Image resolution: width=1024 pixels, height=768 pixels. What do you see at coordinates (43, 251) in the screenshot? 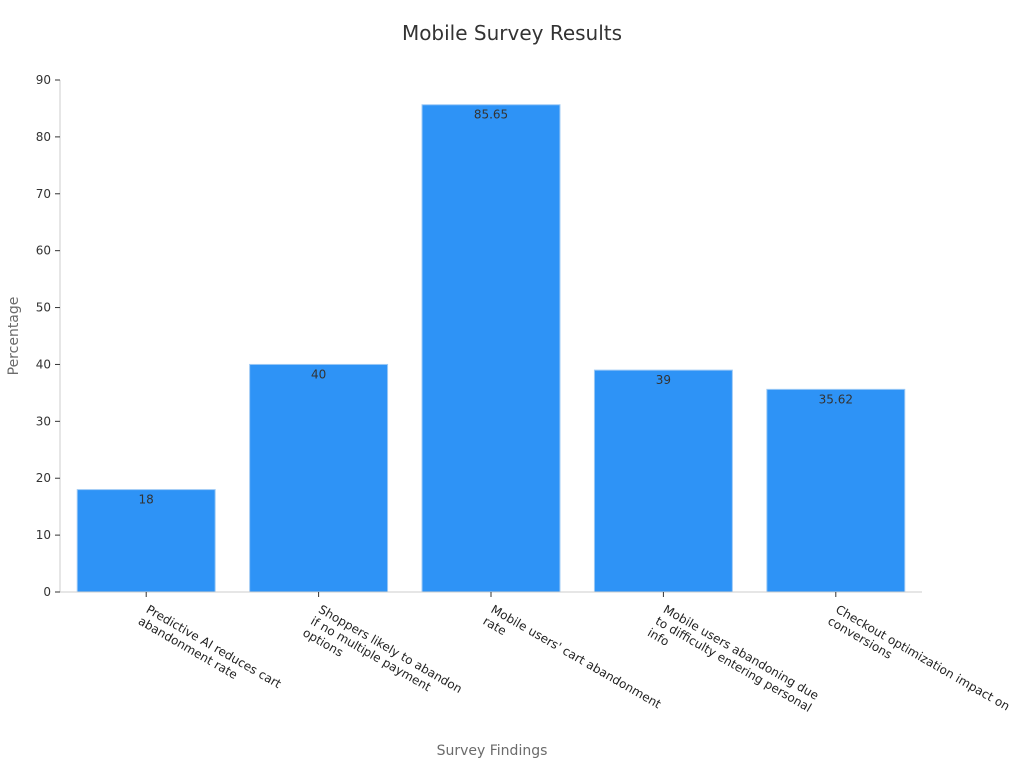
I see `y-tick-label: 60` at bounding box center [43, 251].